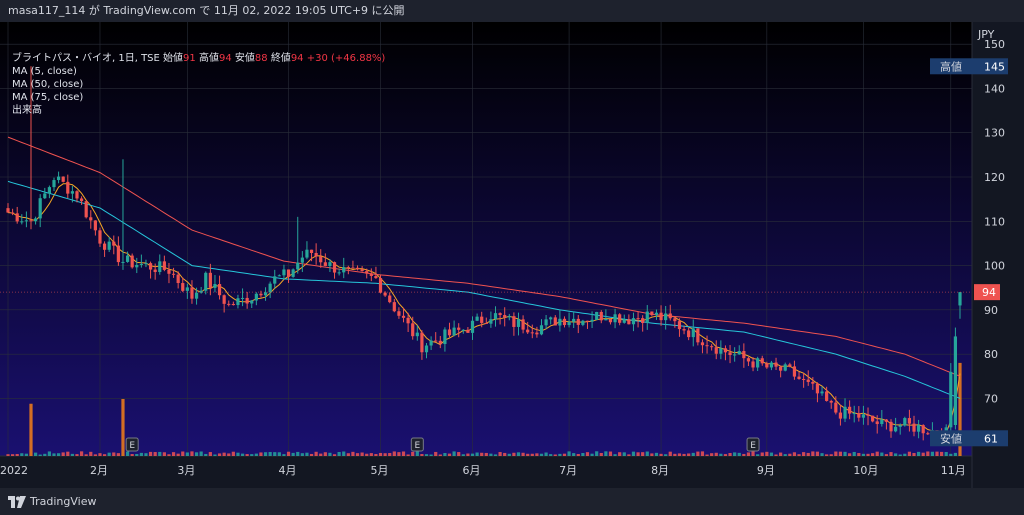  Describe the element at coordinates (48, 84) in the screenshot. I see `legend-ma50: MA (50, close)` at that location.